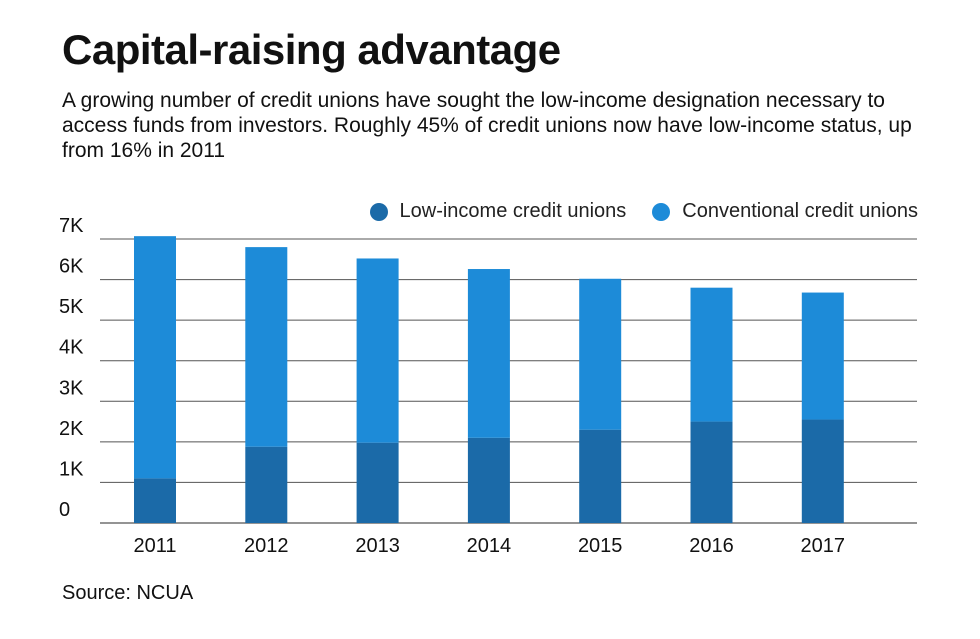  I want to click on x-tick-label: 2012, so click(266, 546).